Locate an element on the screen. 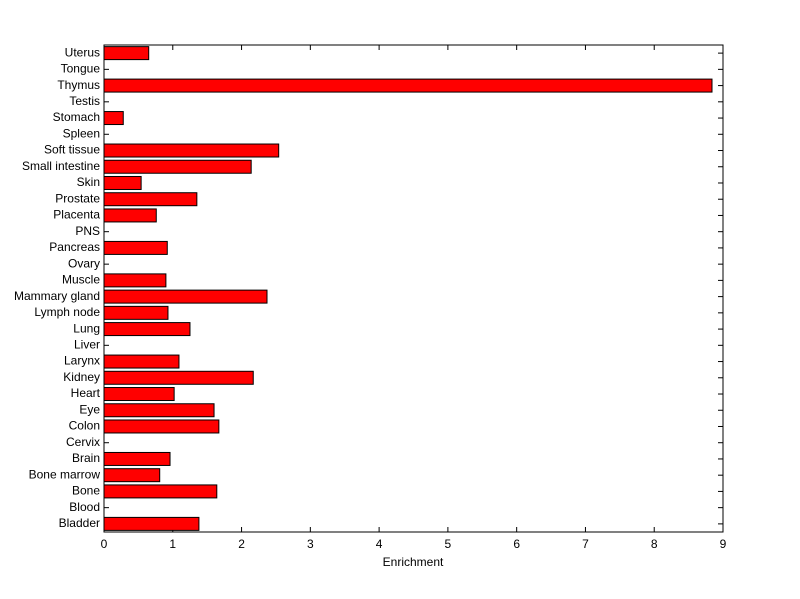  x-tick-label: 0 is located at coordinates (104, 544).